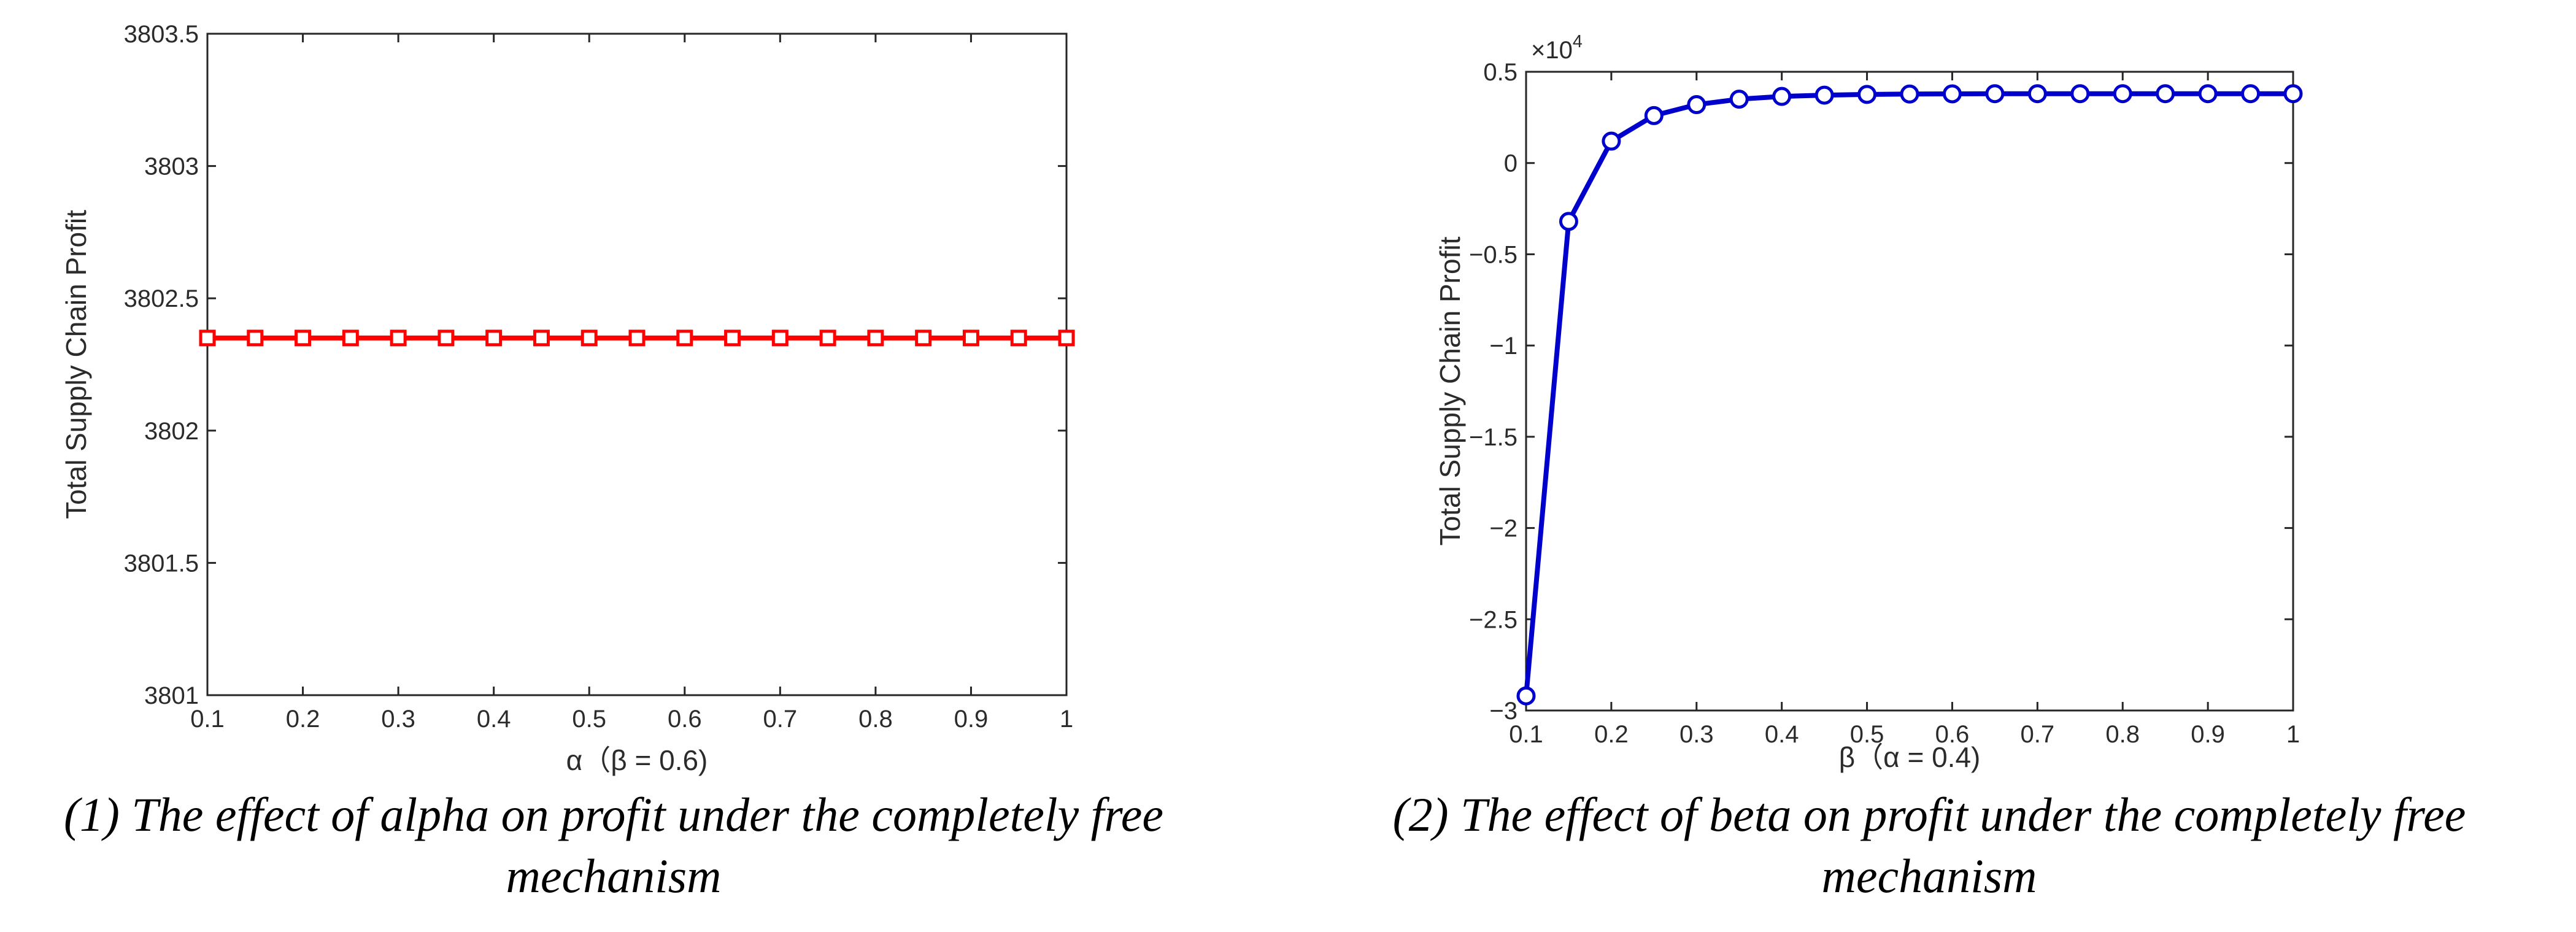  Describe the element at coordinates (171, 431) in the screenshot. I see `y-tick-label: 3802` at that location.